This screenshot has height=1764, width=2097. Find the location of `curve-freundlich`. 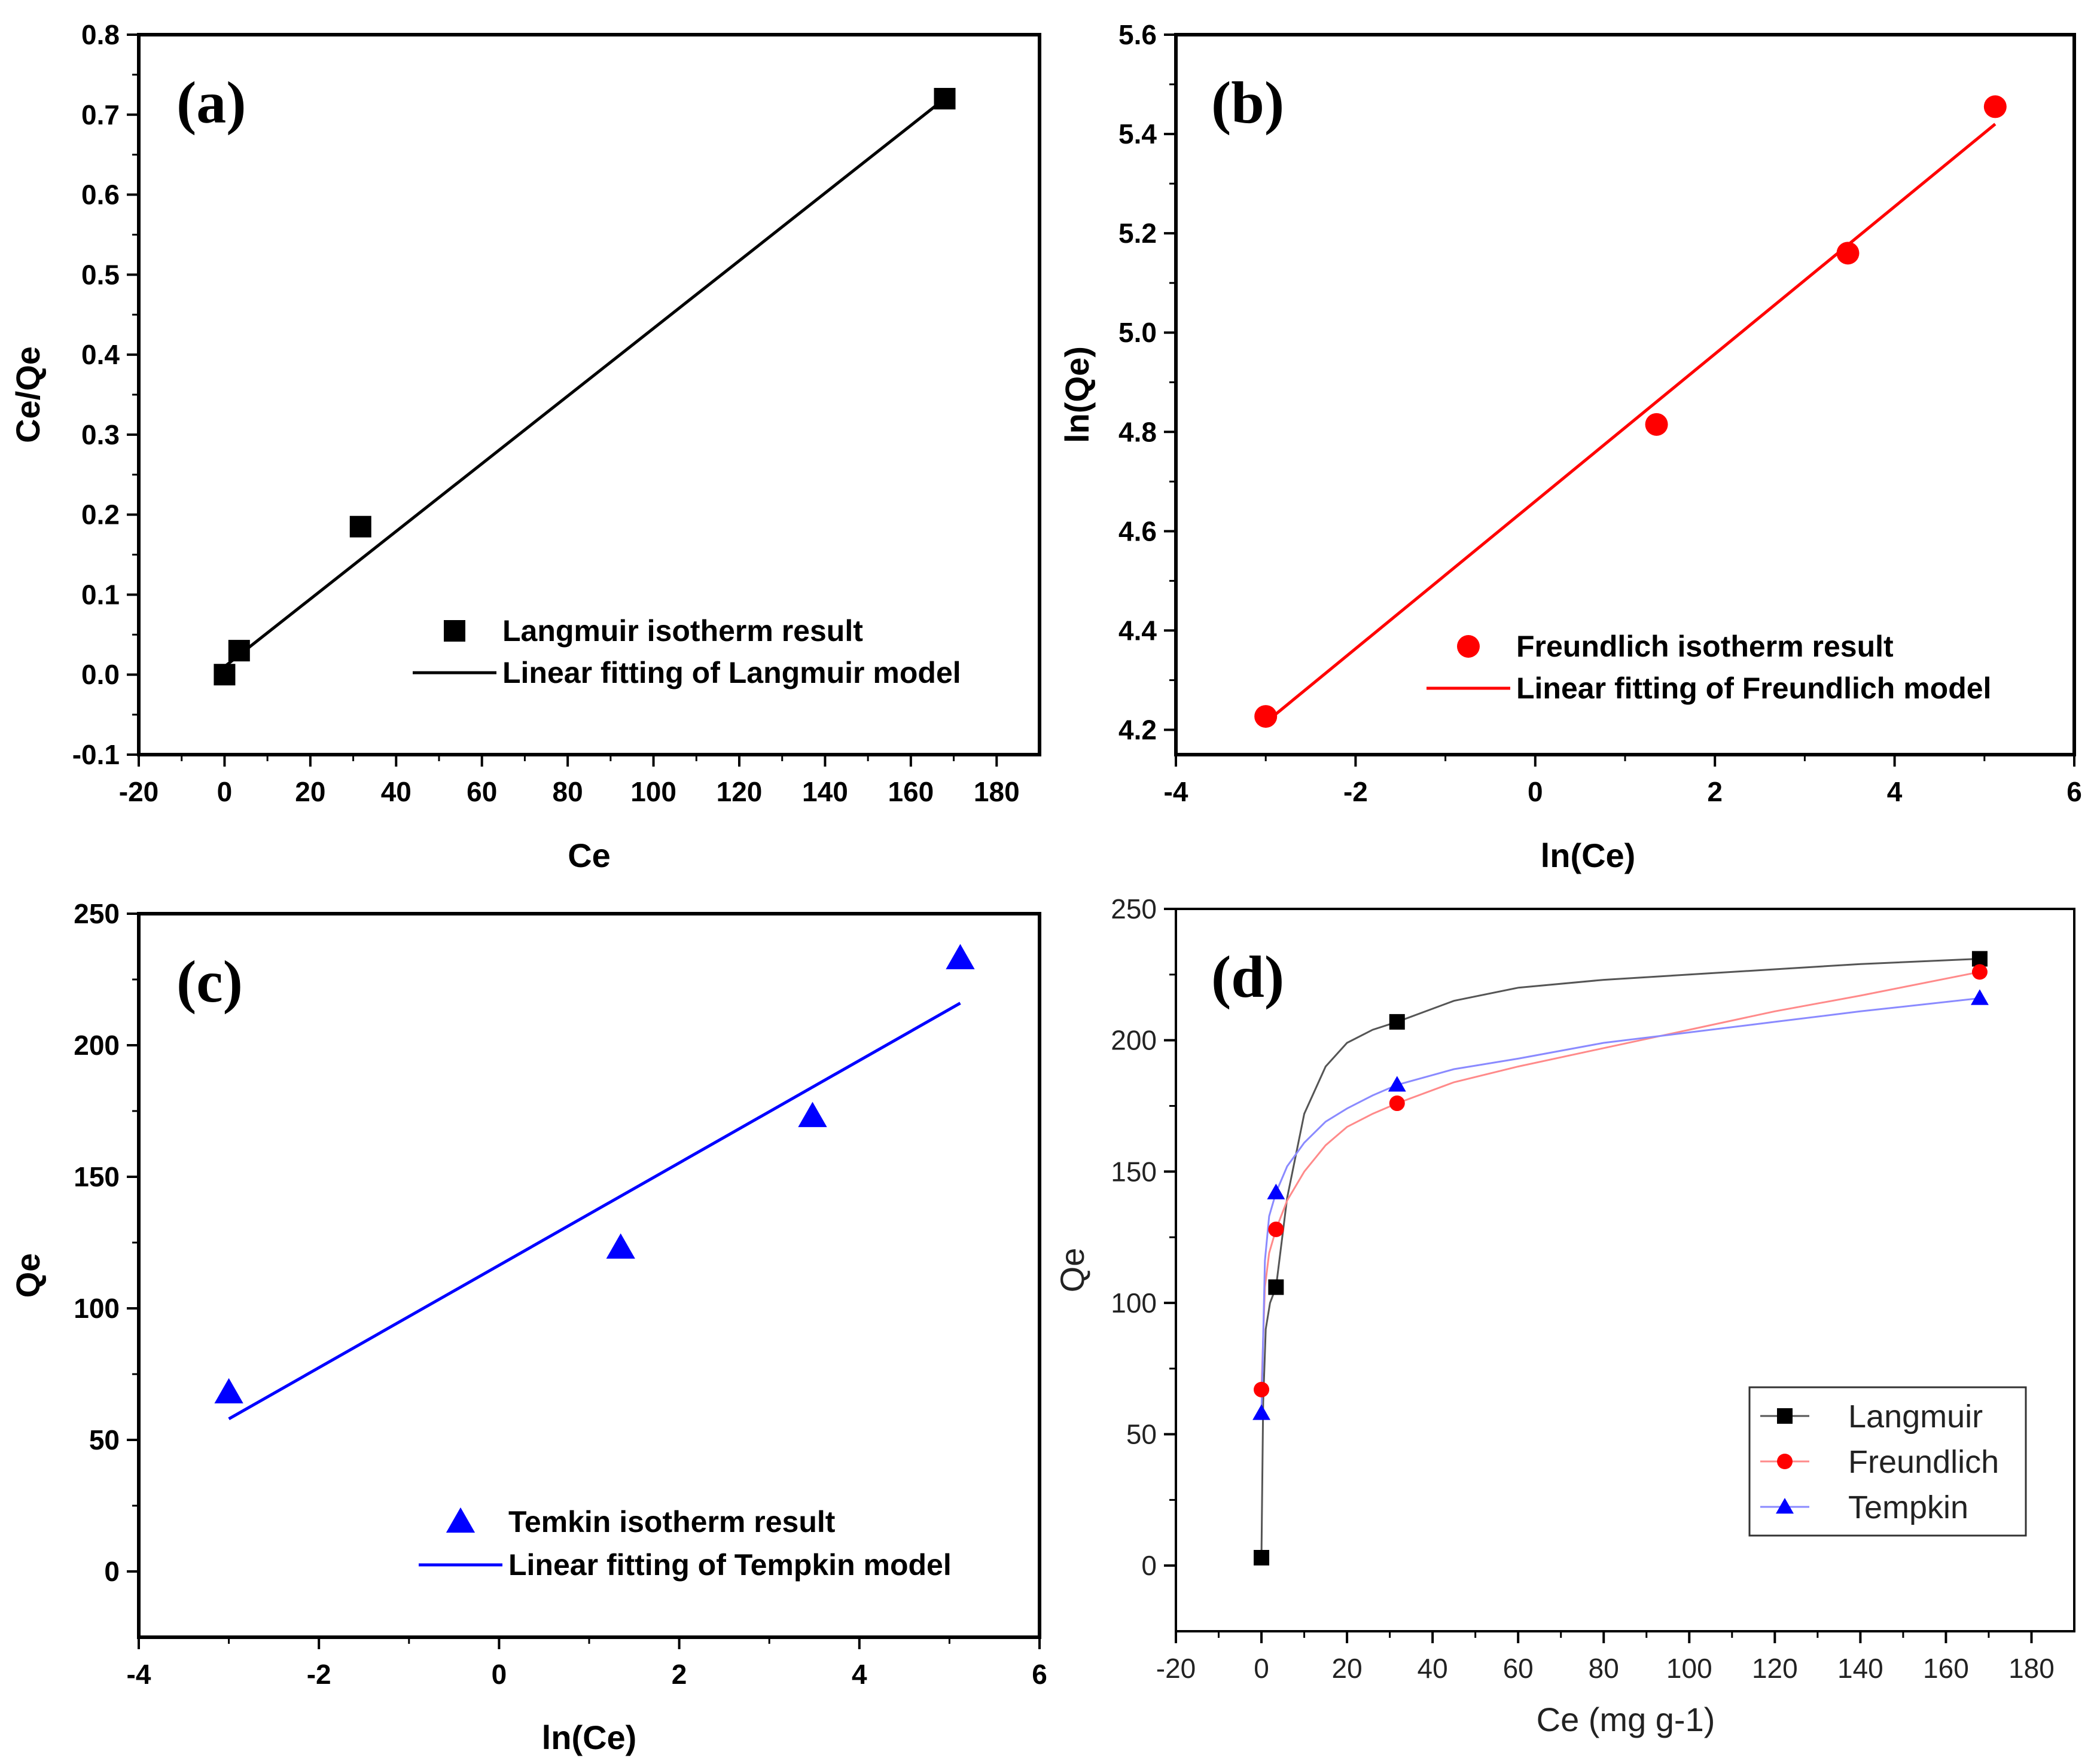

curve-freundlich is located at coordinates (1620, 1180).